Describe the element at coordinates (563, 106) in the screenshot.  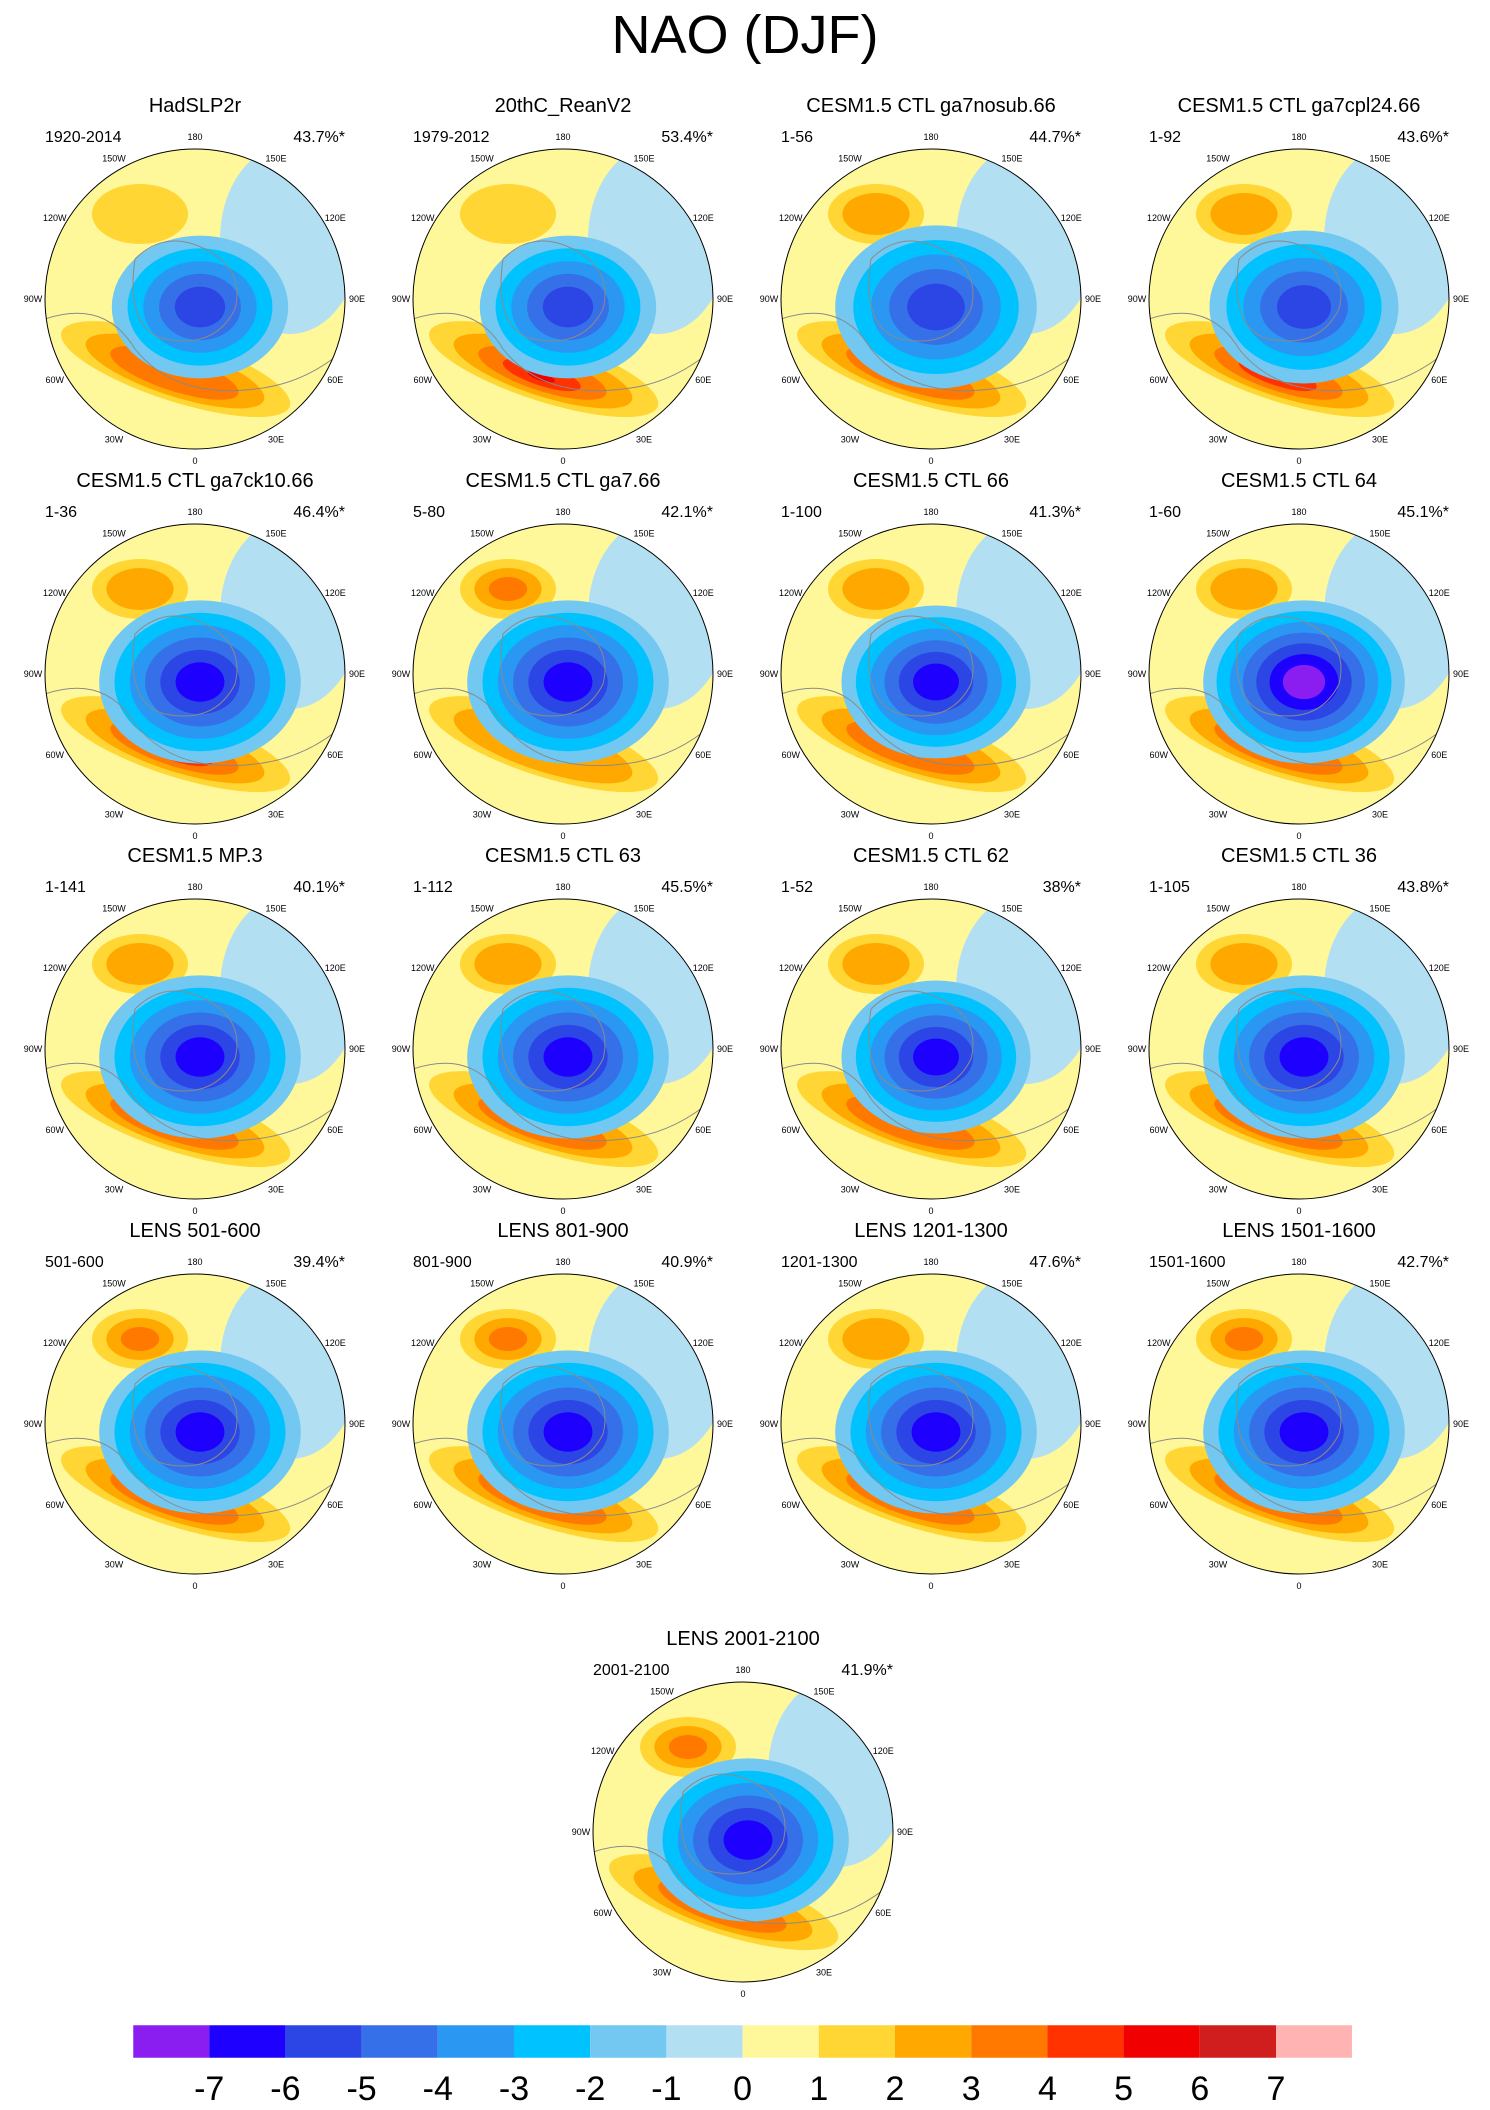
I see `panel-title: 20thC_ReanV2` at that location.